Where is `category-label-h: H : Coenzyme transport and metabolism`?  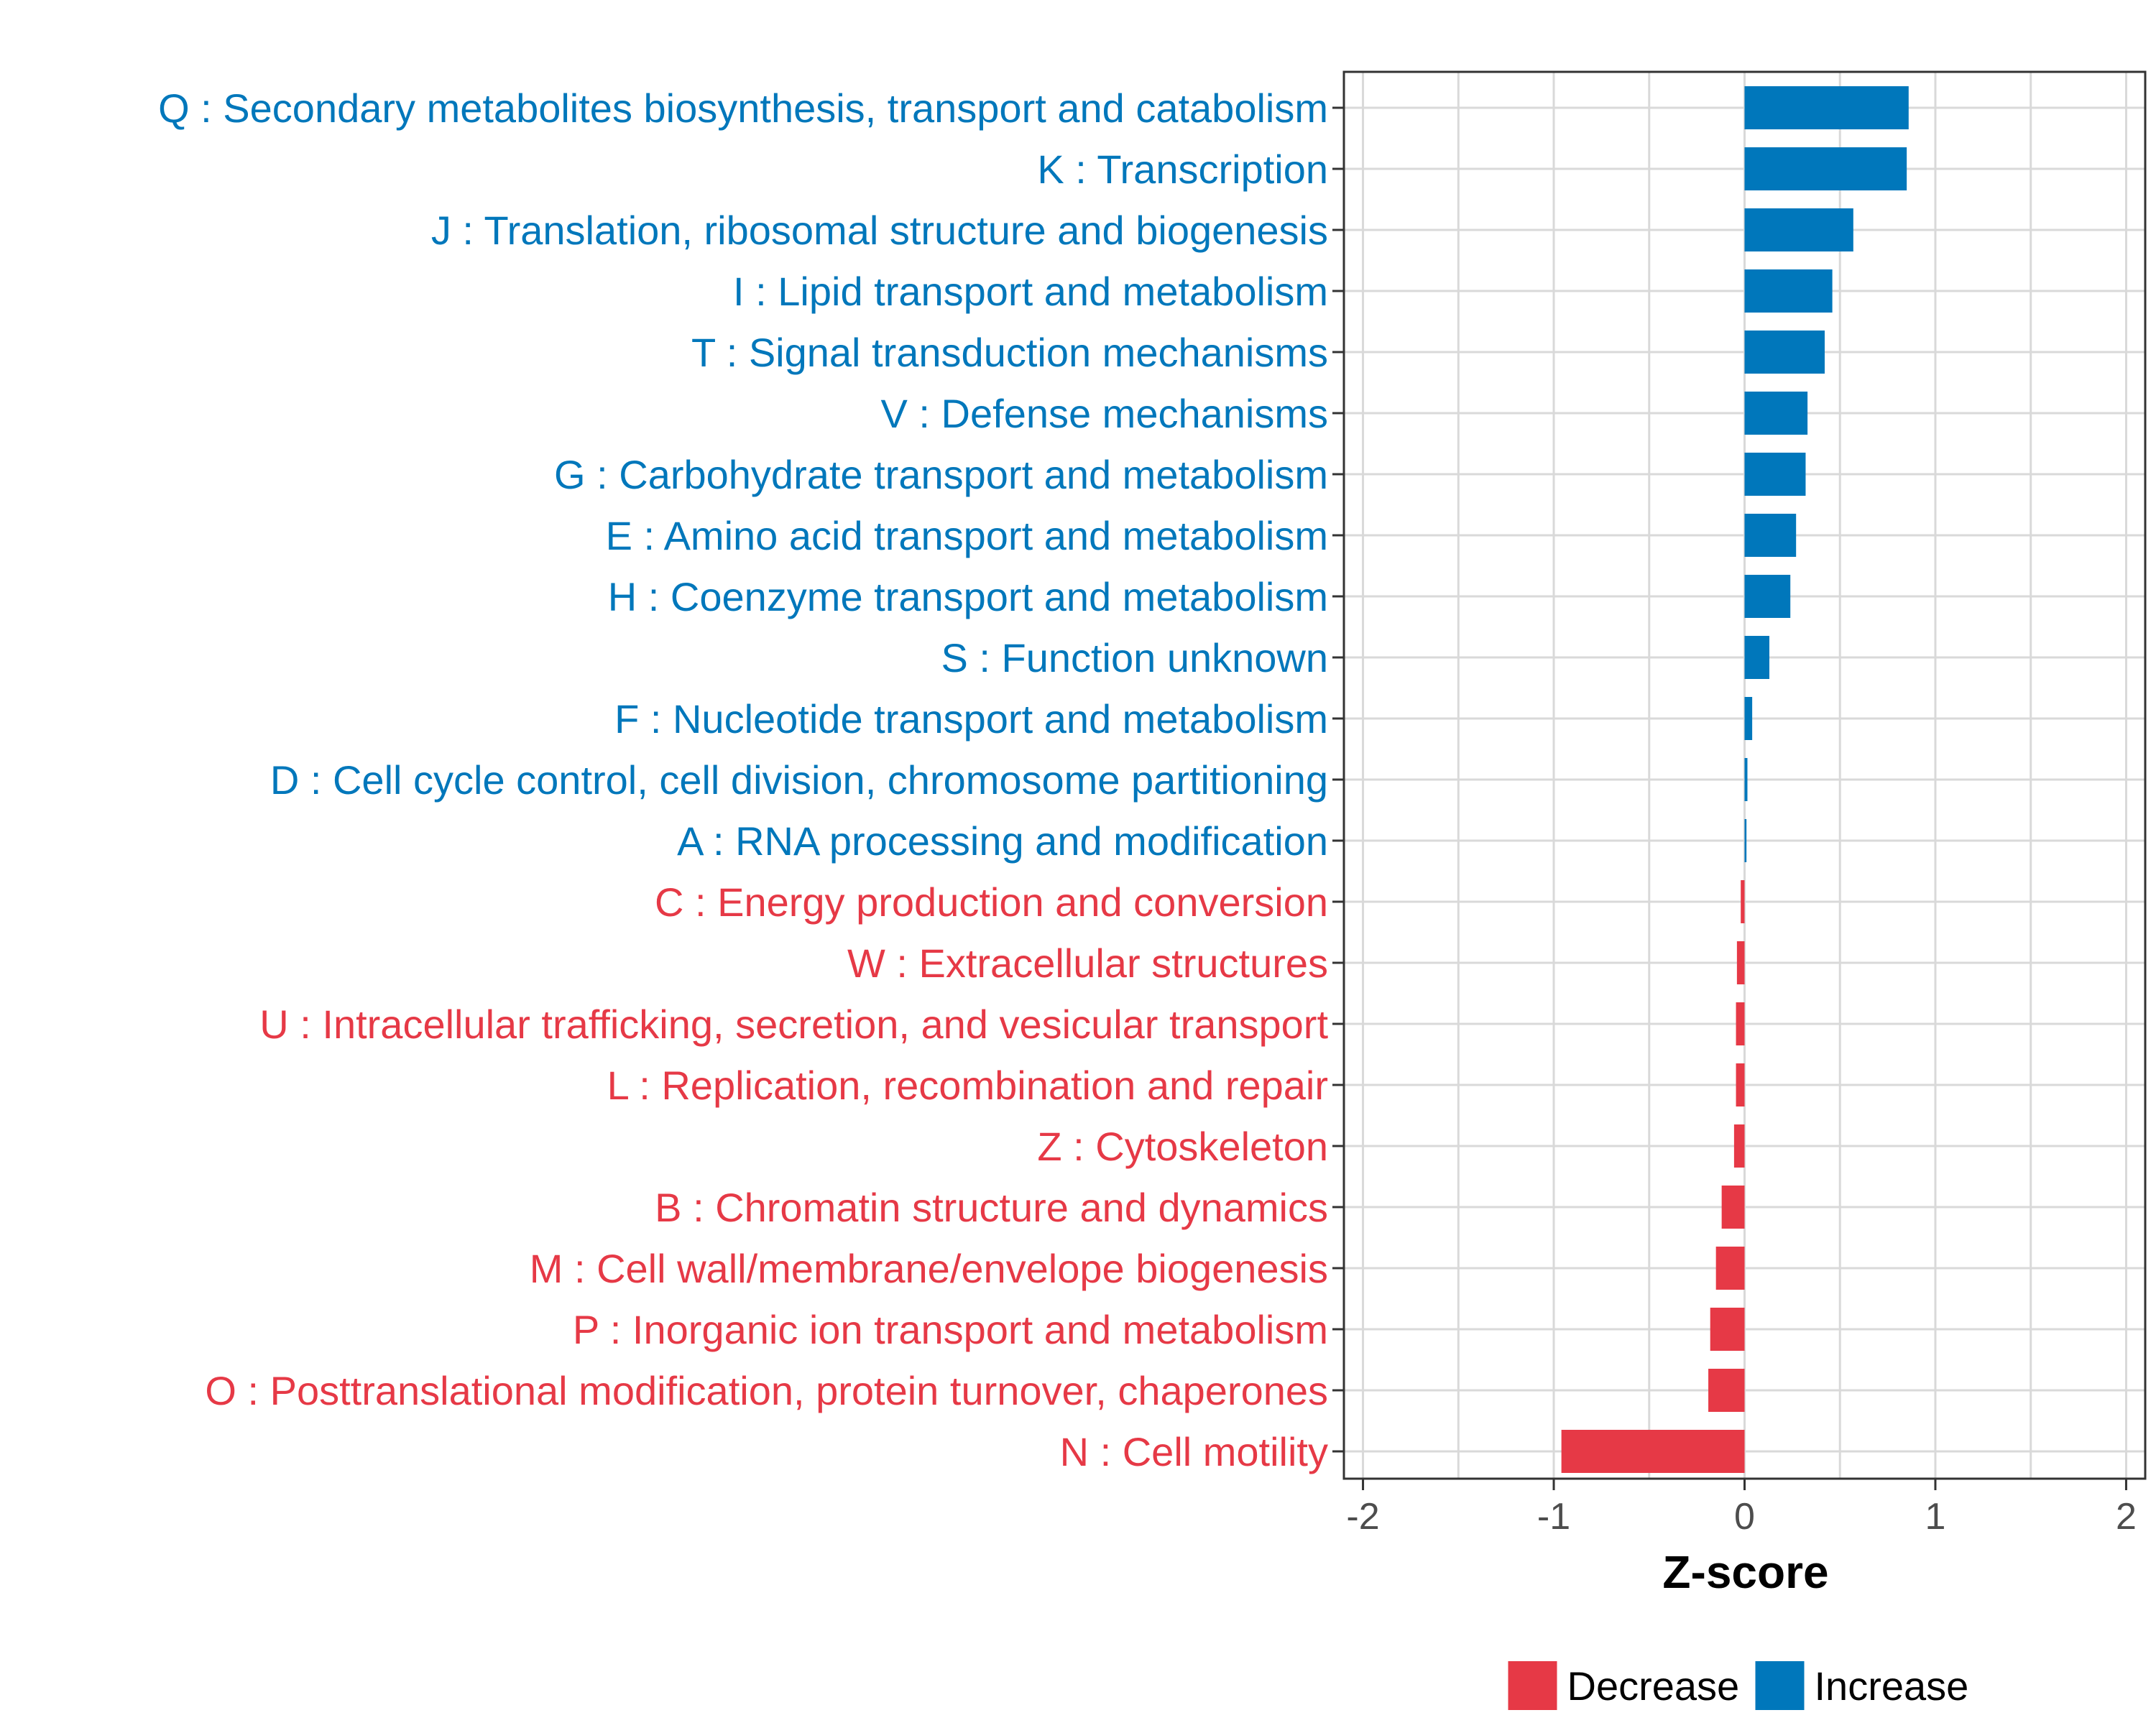 category-label-h: H : Coenzyme transport and metabolism is located at coordinates (968, 597).